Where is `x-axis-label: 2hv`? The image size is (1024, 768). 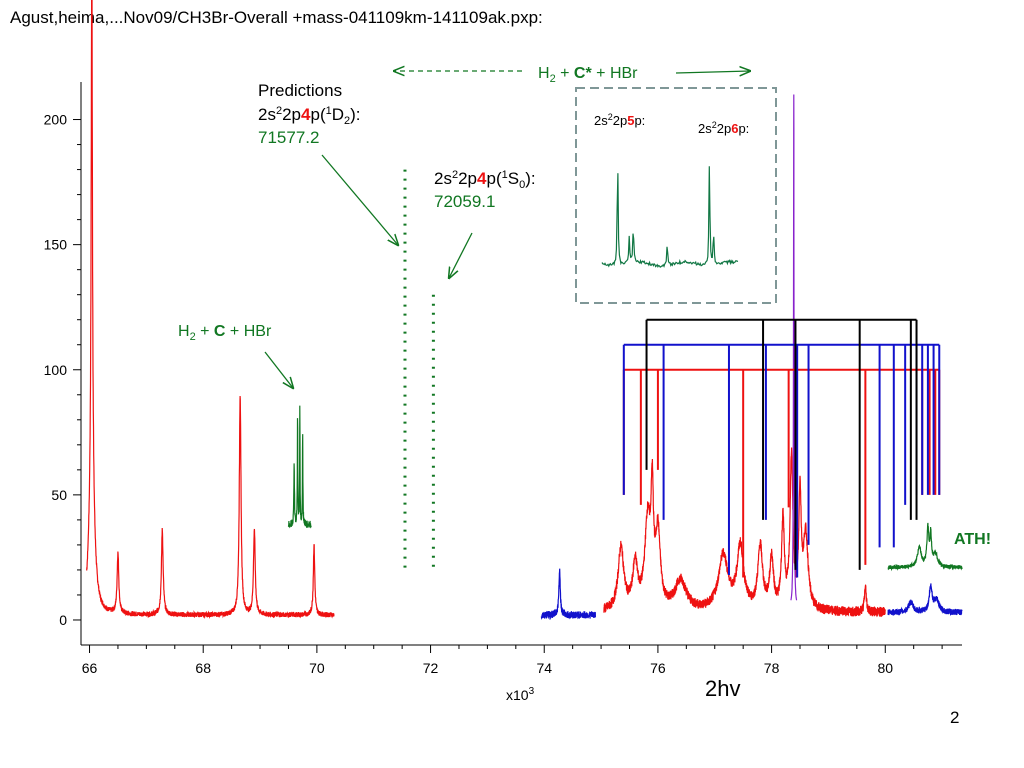 x-axis-label: 2hv is located at coordinates (722, 688).